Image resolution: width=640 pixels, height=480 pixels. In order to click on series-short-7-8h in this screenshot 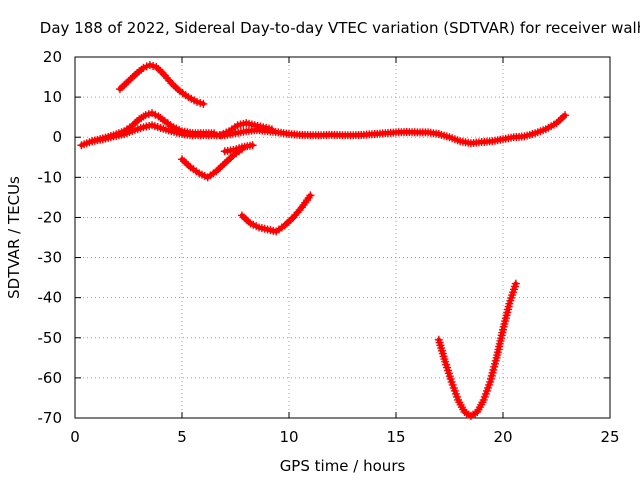, I will do `click(238, 148)`.